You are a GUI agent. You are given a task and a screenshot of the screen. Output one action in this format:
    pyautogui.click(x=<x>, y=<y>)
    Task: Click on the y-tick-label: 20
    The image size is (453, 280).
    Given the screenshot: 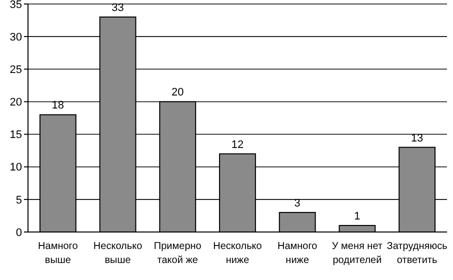 What is the action you would take?
    pyautogui.click(x=16, y=102)
    